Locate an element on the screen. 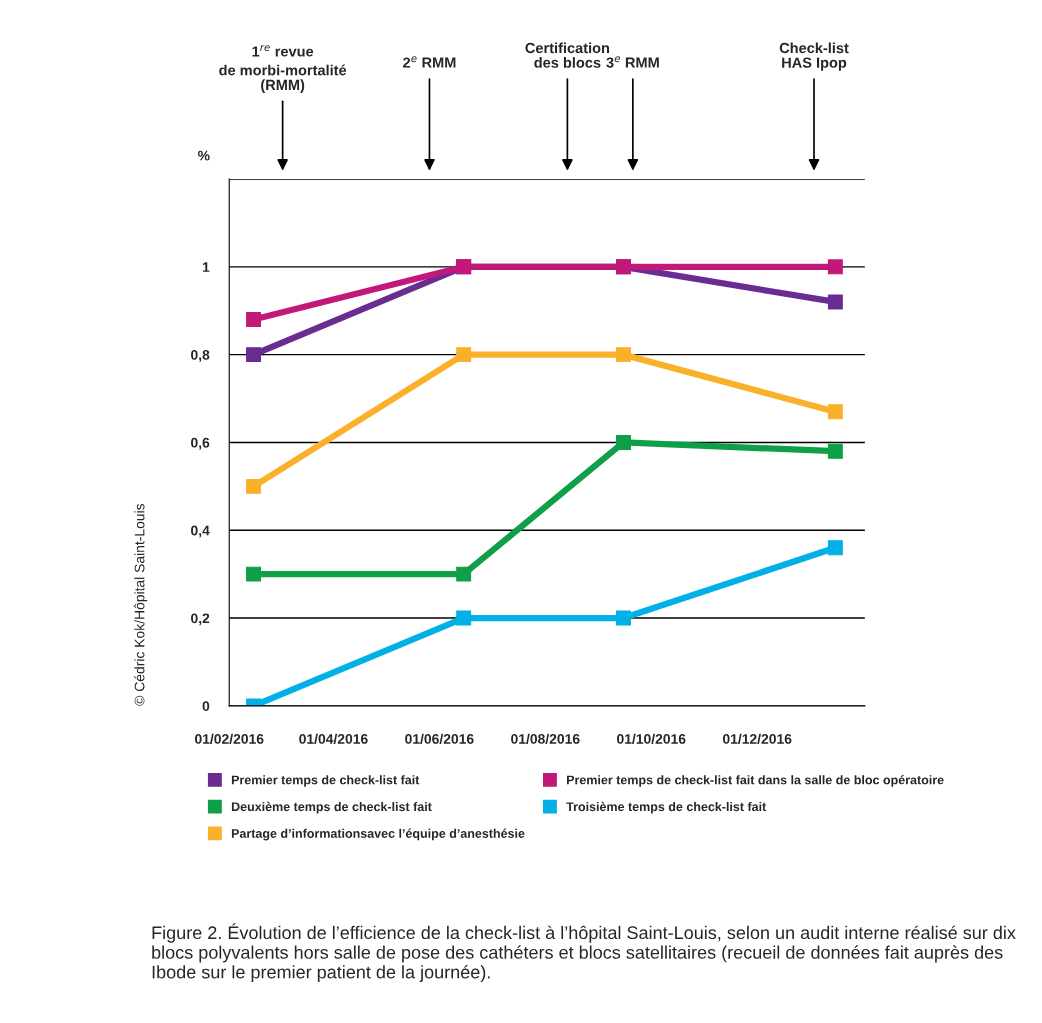 Image resolution: width=1042 pixels, height=1023 pixels. legend-label: Premier temps de check-list fait dans la salle de bloc opératoire is located at coordinates (755, 781).